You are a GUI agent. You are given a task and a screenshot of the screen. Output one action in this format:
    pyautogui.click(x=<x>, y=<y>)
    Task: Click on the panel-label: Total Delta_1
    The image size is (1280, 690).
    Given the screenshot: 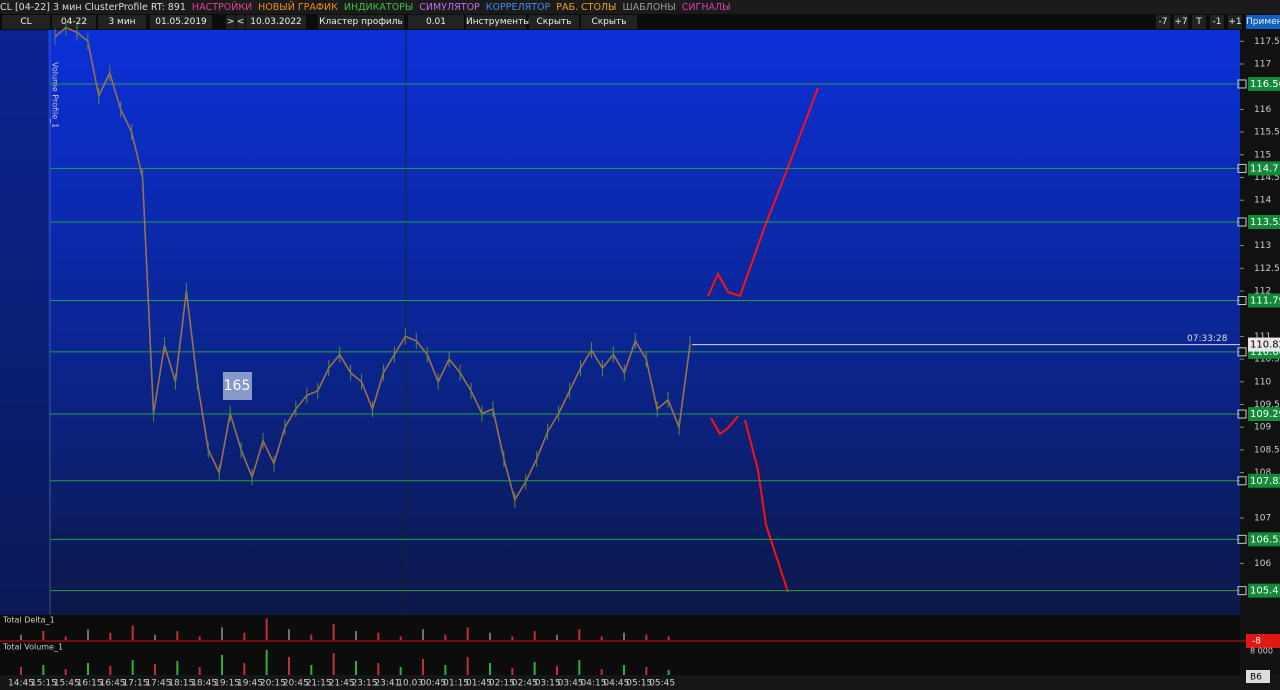 What is the action you would take?
    pyautogui.click(x=28, y=620)
    